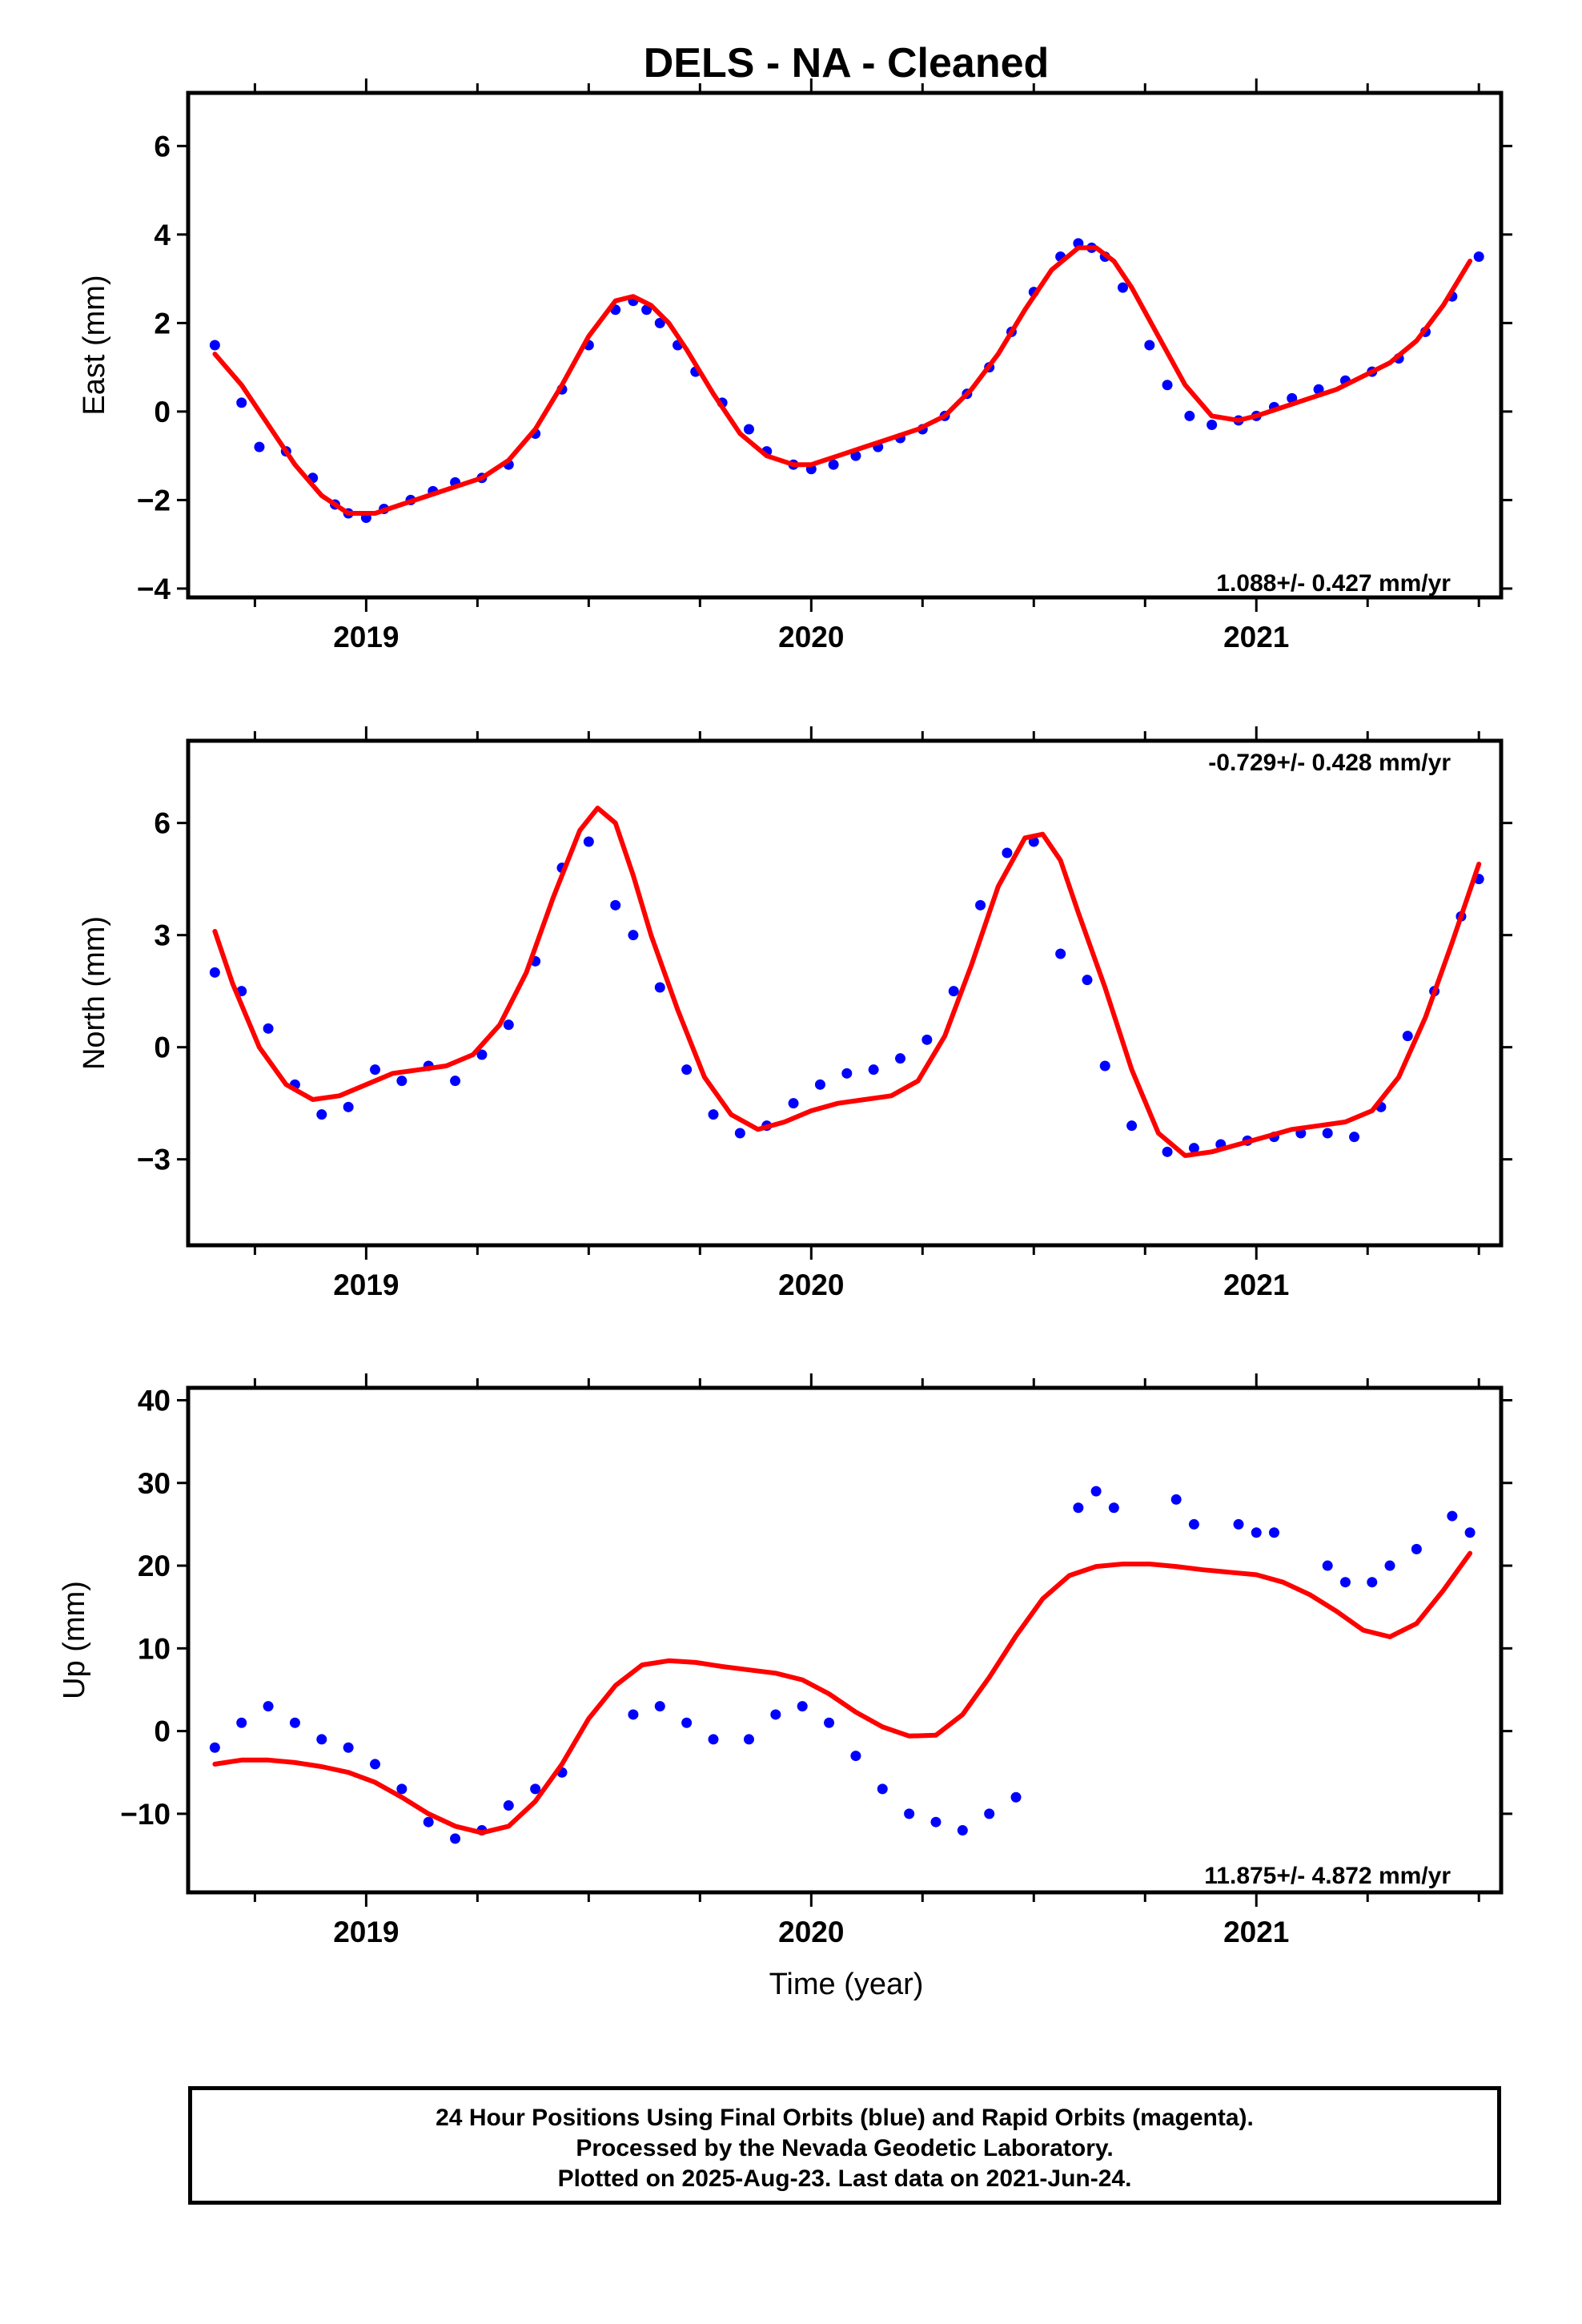  What do you see at coordinates (154, 1648) in the screenshot?
I see `up-ytick-label: 10` at bounding box center [154, 1648].